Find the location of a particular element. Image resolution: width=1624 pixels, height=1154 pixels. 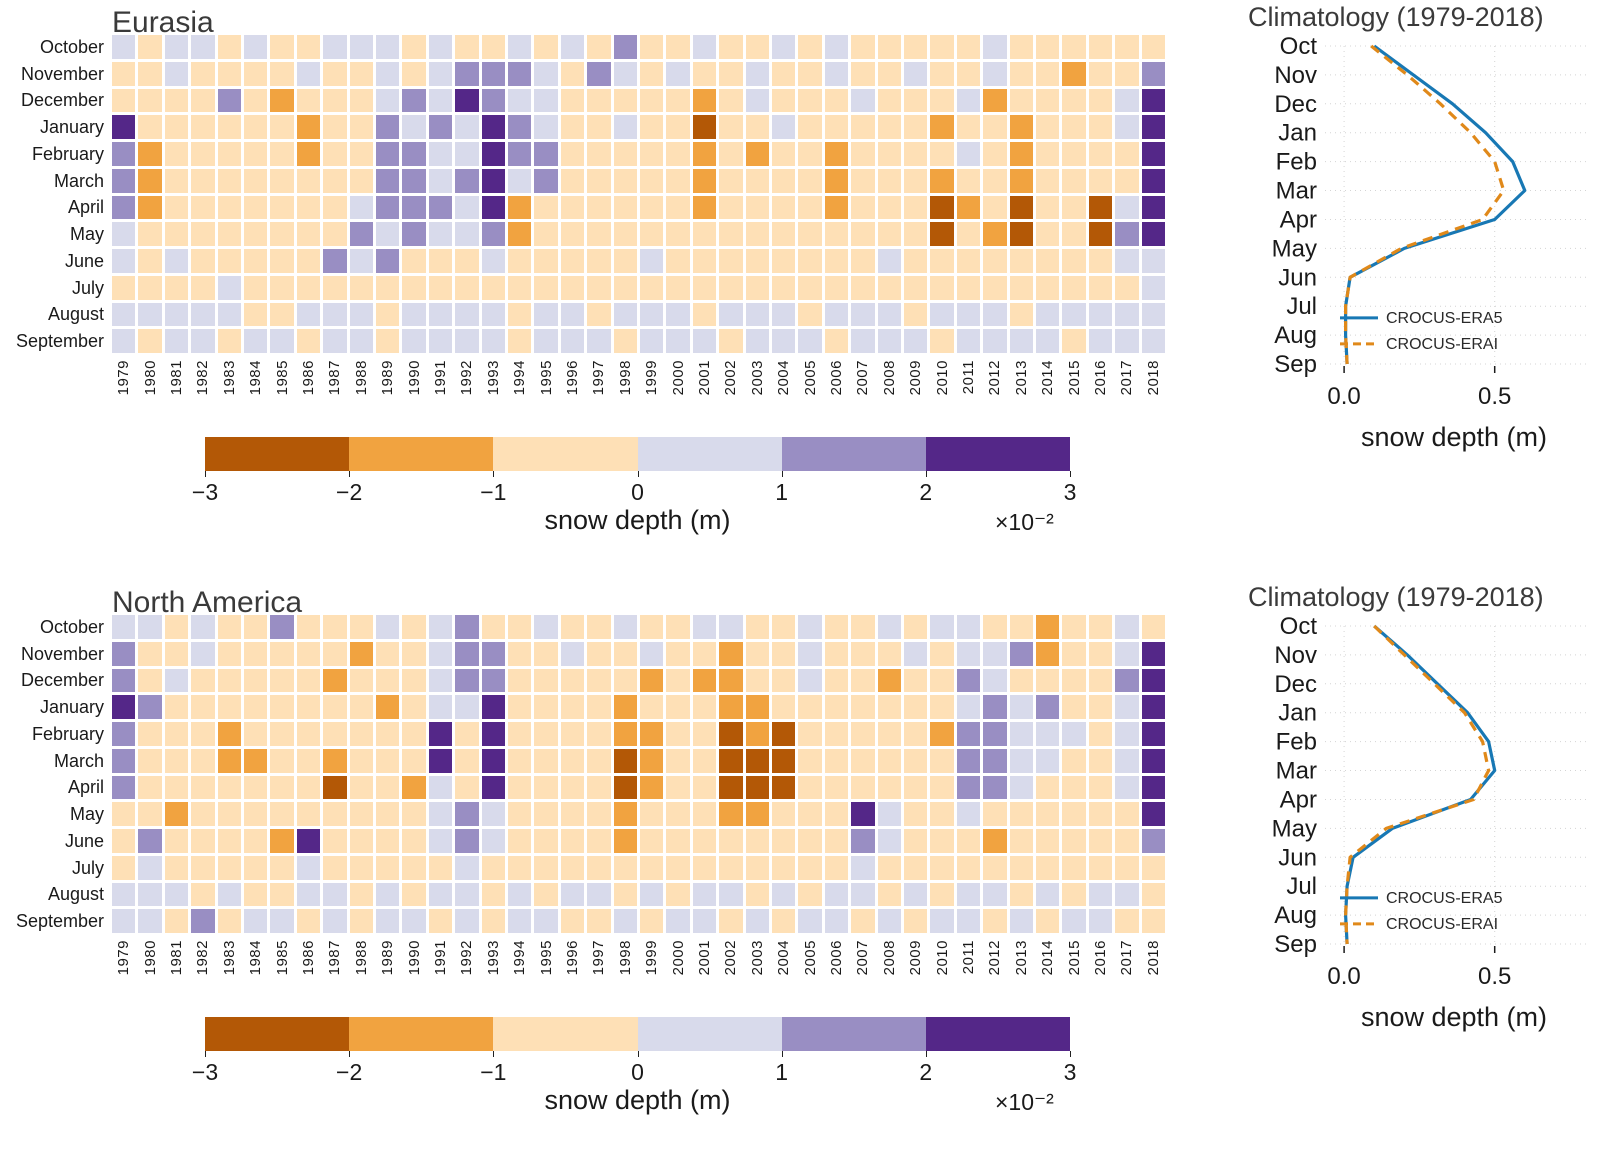

clim-xlabel: snow depth (m) is located at coordinates (1454, 1017).